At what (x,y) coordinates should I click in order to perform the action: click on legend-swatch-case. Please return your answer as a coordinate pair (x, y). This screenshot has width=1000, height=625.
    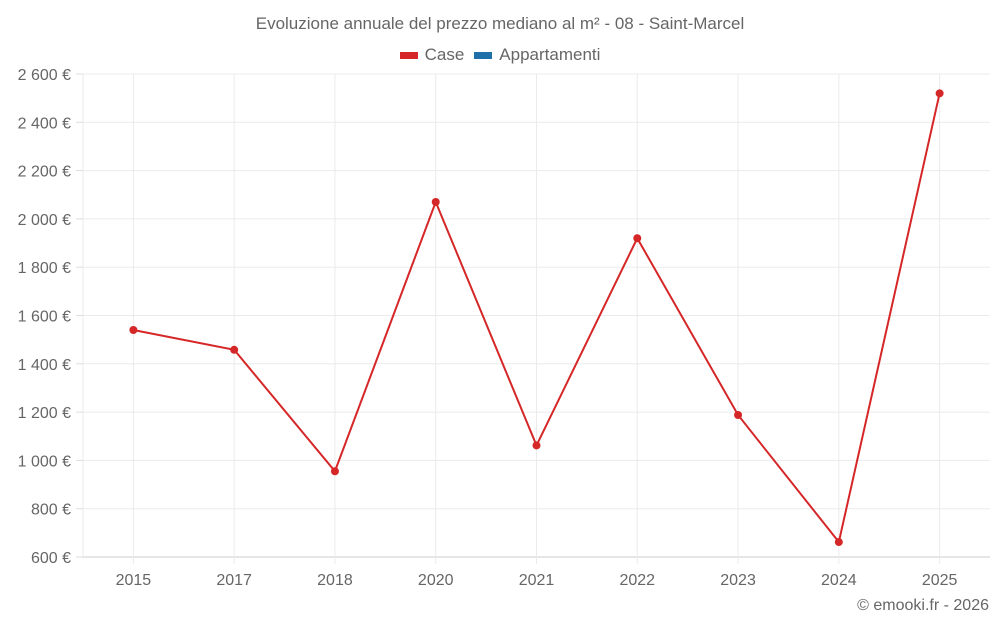
    Looking at the image, I should click on (408, 55).